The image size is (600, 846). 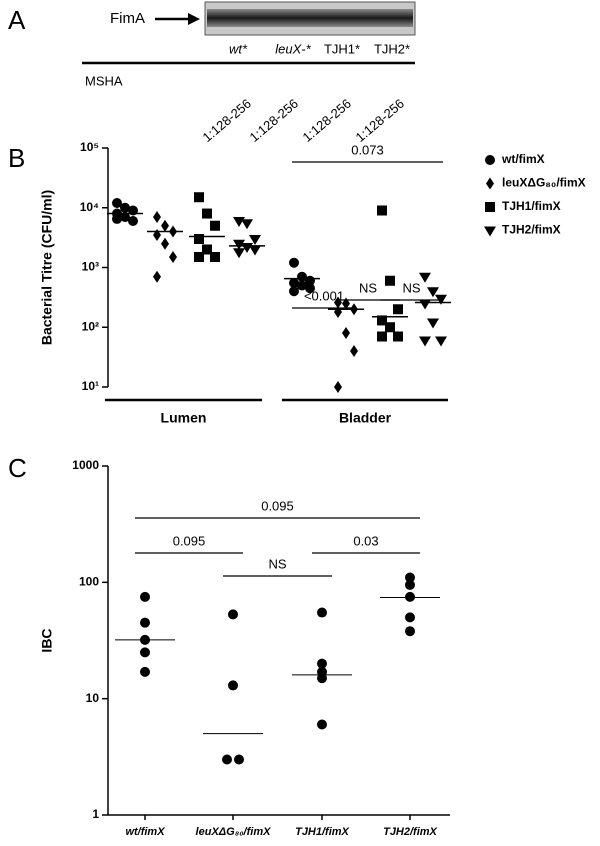 I want to click on arrow-head, so click(x=194, y=19).